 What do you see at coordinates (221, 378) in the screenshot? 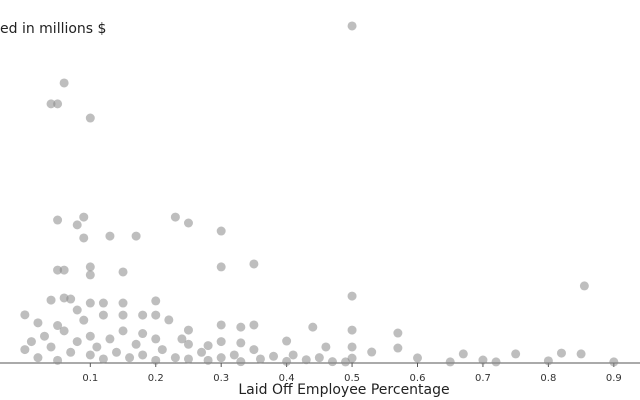
I see `x-tick-label: 0.3` at bounding box center [221, 378].